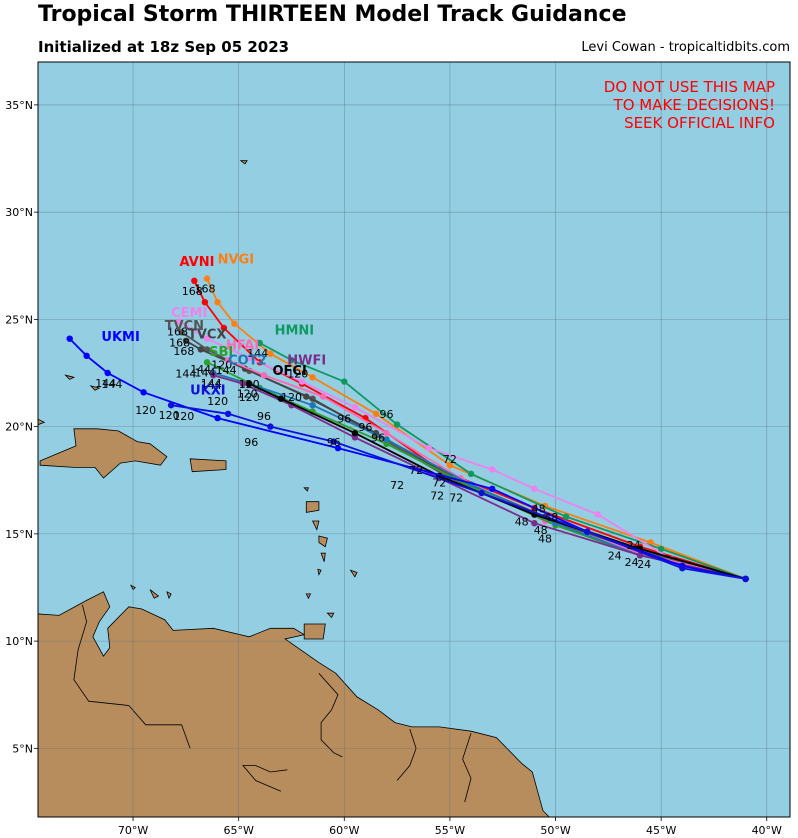 The image size is (798, 838). I want to click on model-label-tvcn: TVCN, so click(184, 326).